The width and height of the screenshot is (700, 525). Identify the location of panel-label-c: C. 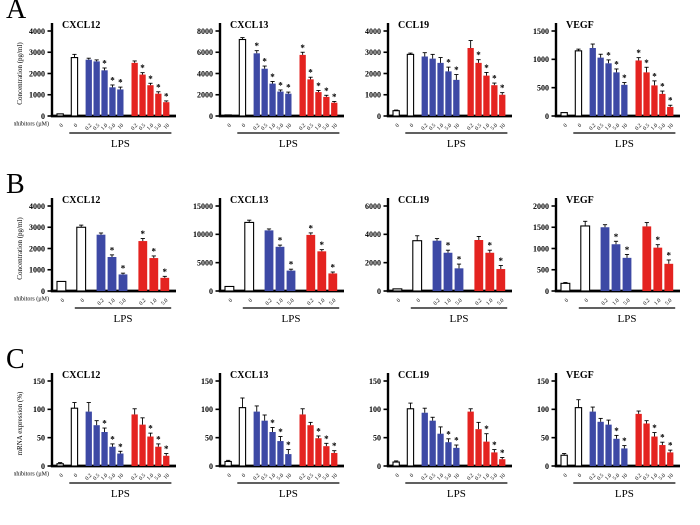
(15, 359).